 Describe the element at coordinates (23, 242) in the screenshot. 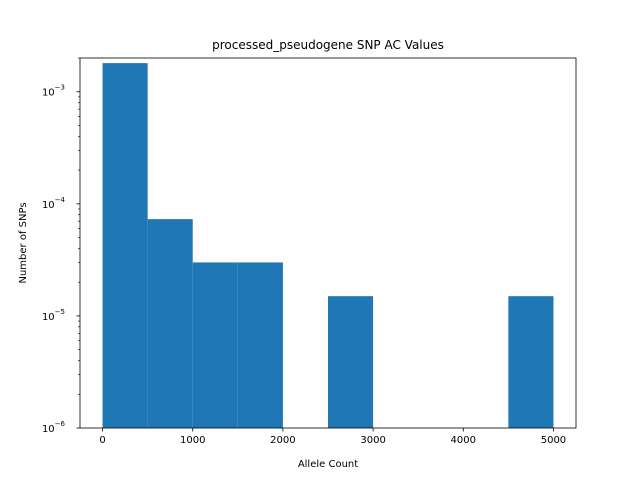

I see `y-axis-label: Number of SNPs` at that location.